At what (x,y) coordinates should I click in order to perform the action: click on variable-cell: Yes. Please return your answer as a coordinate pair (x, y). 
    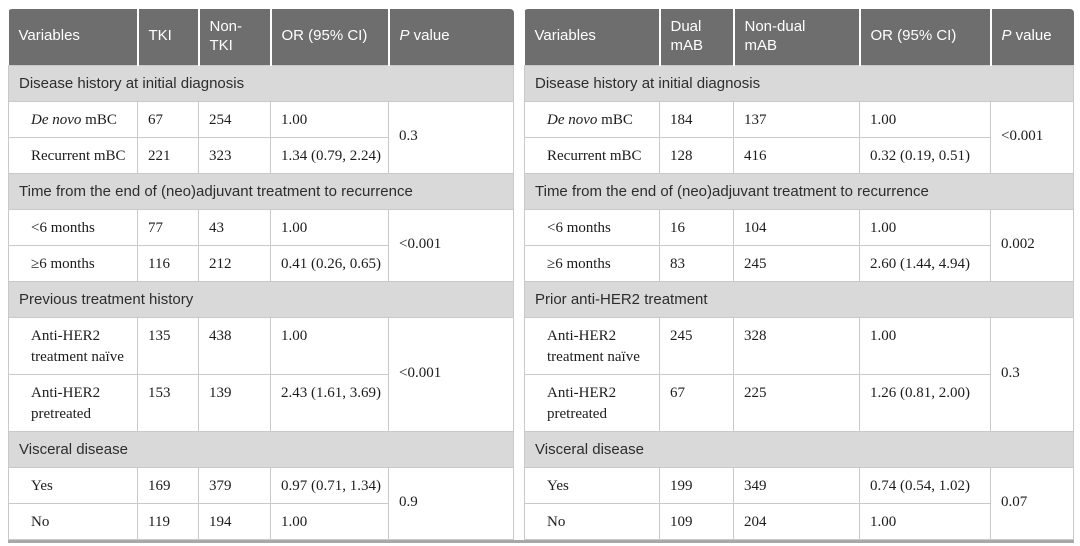
    Looking at the image, I should click on (592, 485).